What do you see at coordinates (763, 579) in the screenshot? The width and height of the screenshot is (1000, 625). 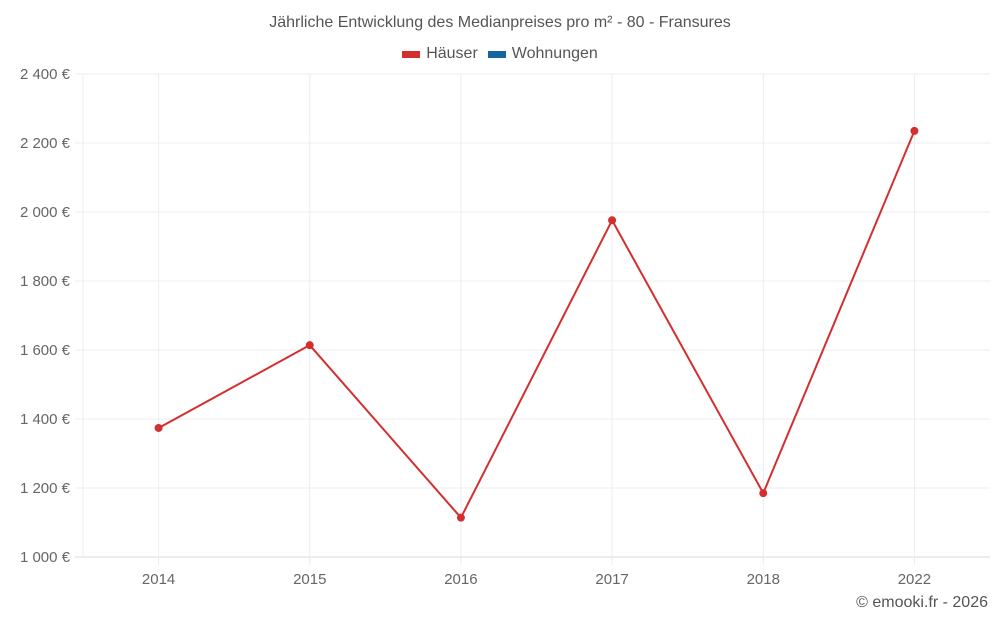 I see `x-tick-label: 2018` at bounding box center [763, 579].